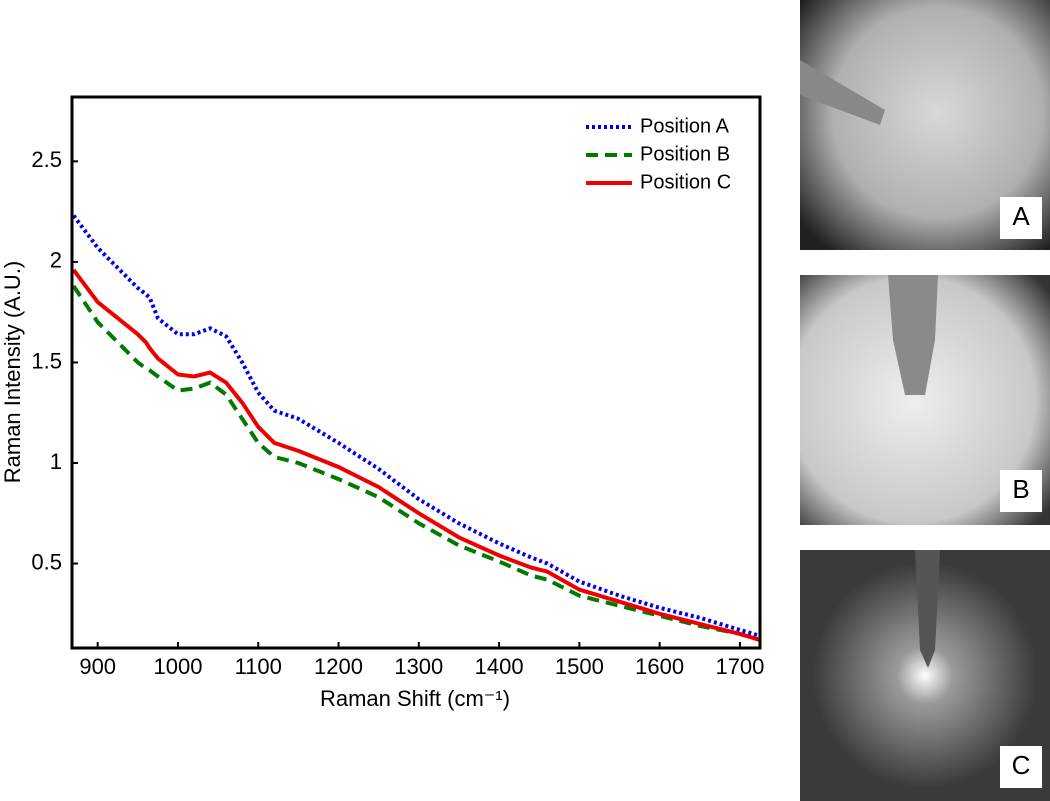 This screenshot has width=1050, height=801. What do you see at coordinates (46, 159) in the screenshot?
I see `y-tick-label: 2.5` at bounding box center [46, 159].